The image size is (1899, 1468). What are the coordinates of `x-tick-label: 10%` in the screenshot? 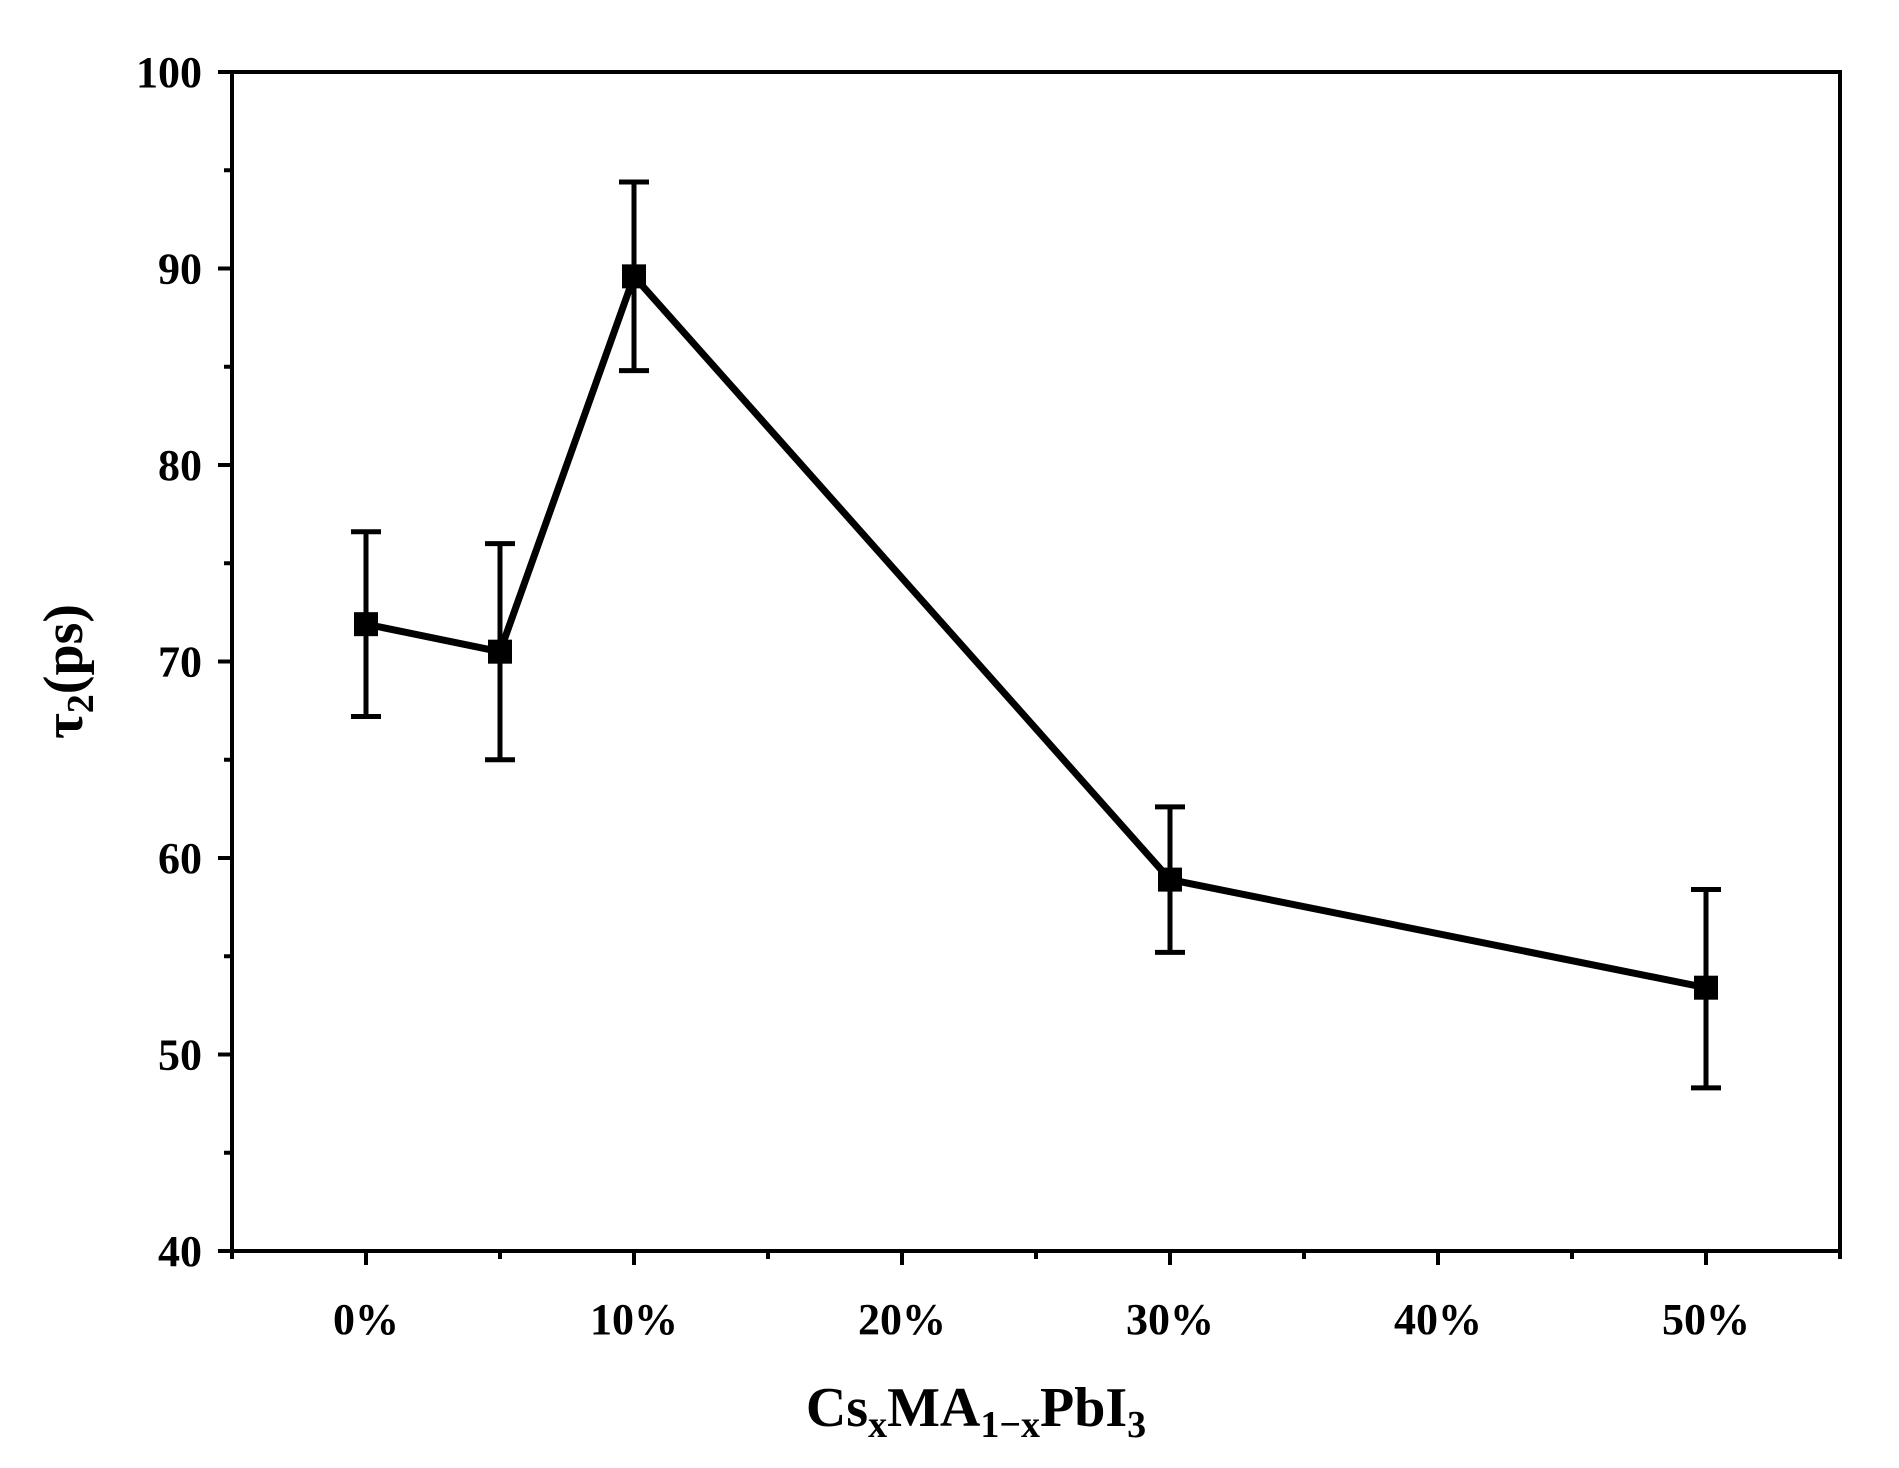 It's located at (634, 1319).